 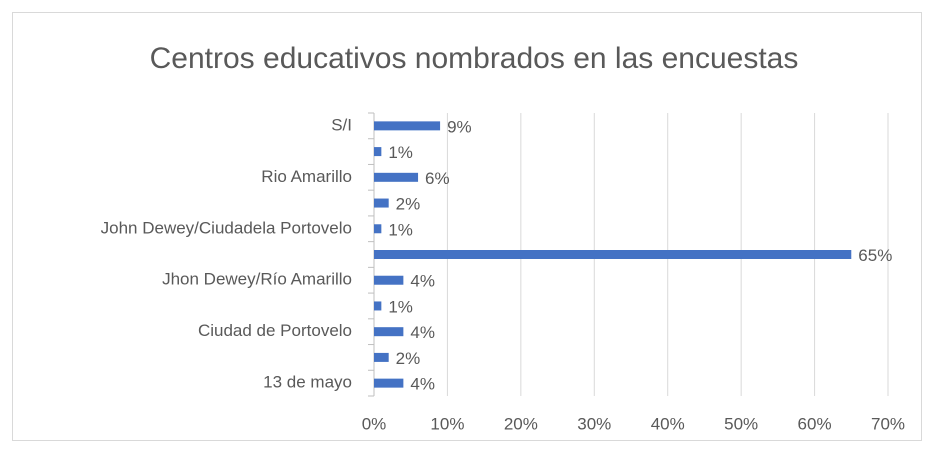 What do you see at coordinates (875, 255) in the screenshot?
I see `data-label: 65%` at bounding box center [875, 255].